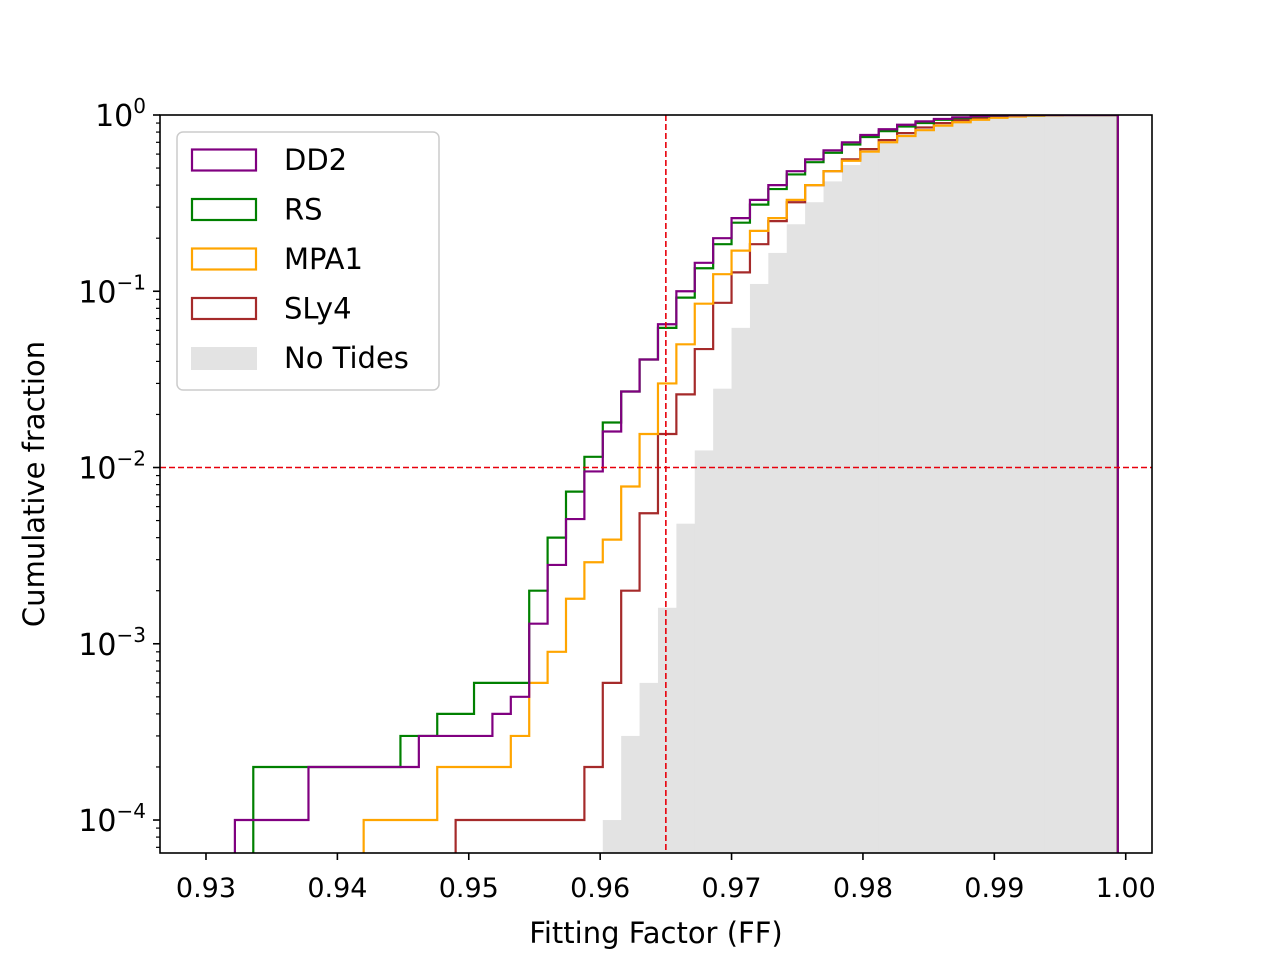 The image size is (1280, 960). What do you see at coordinates (112, 643) in the screenshot?
I see `y-tick-label: 10⁻³` at bounding box center [112, 643].